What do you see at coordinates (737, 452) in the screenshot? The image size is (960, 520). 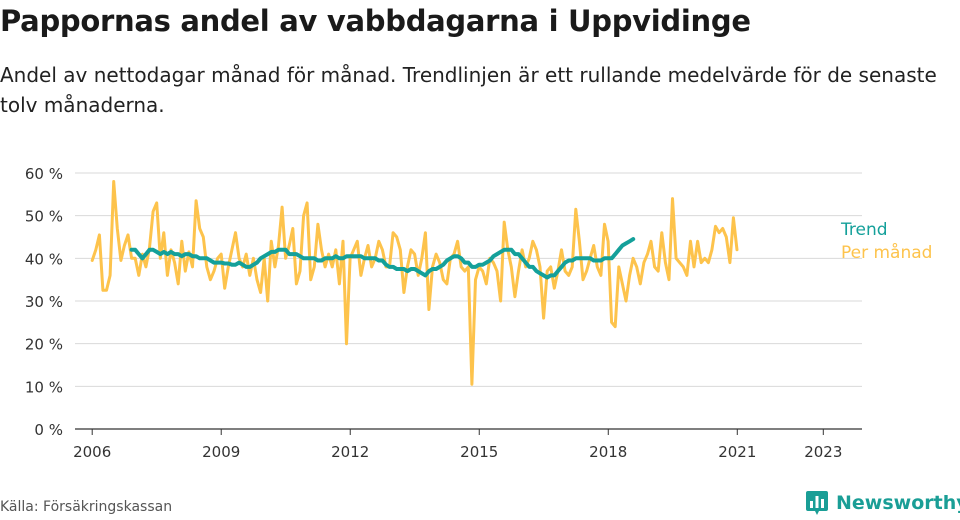 I see `x-tick-label: 2021` at bounding box center [737, 452].